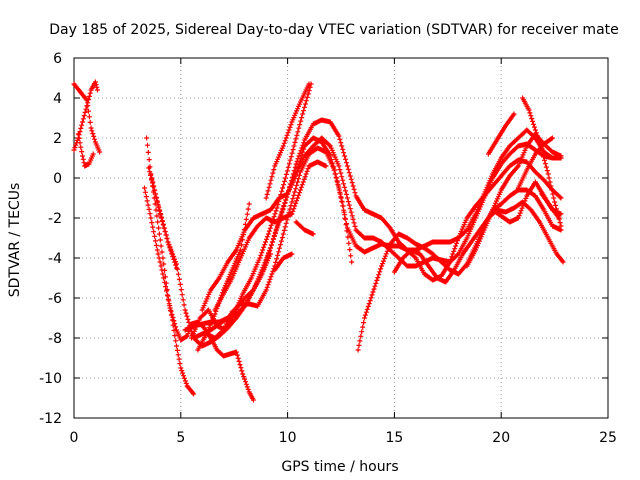  I want to click on y-tick-label: 6, so click(57, 59).